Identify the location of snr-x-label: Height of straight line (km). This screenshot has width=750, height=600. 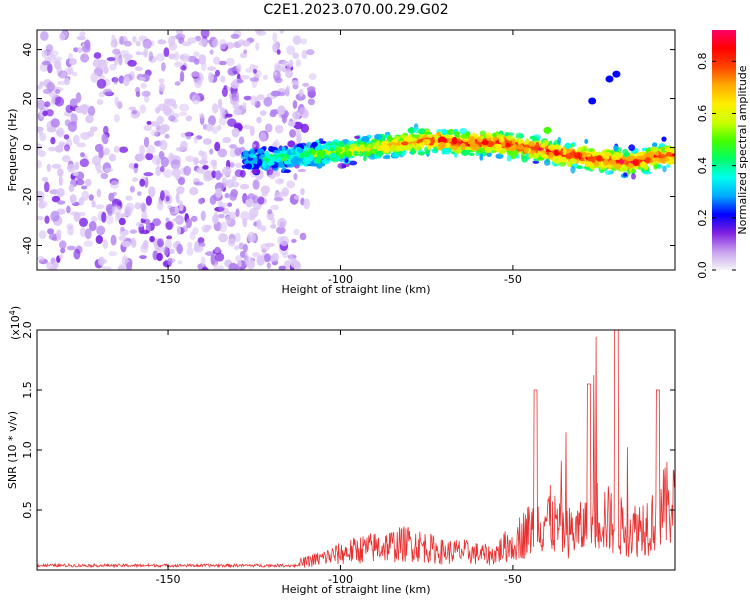
(355, 589).